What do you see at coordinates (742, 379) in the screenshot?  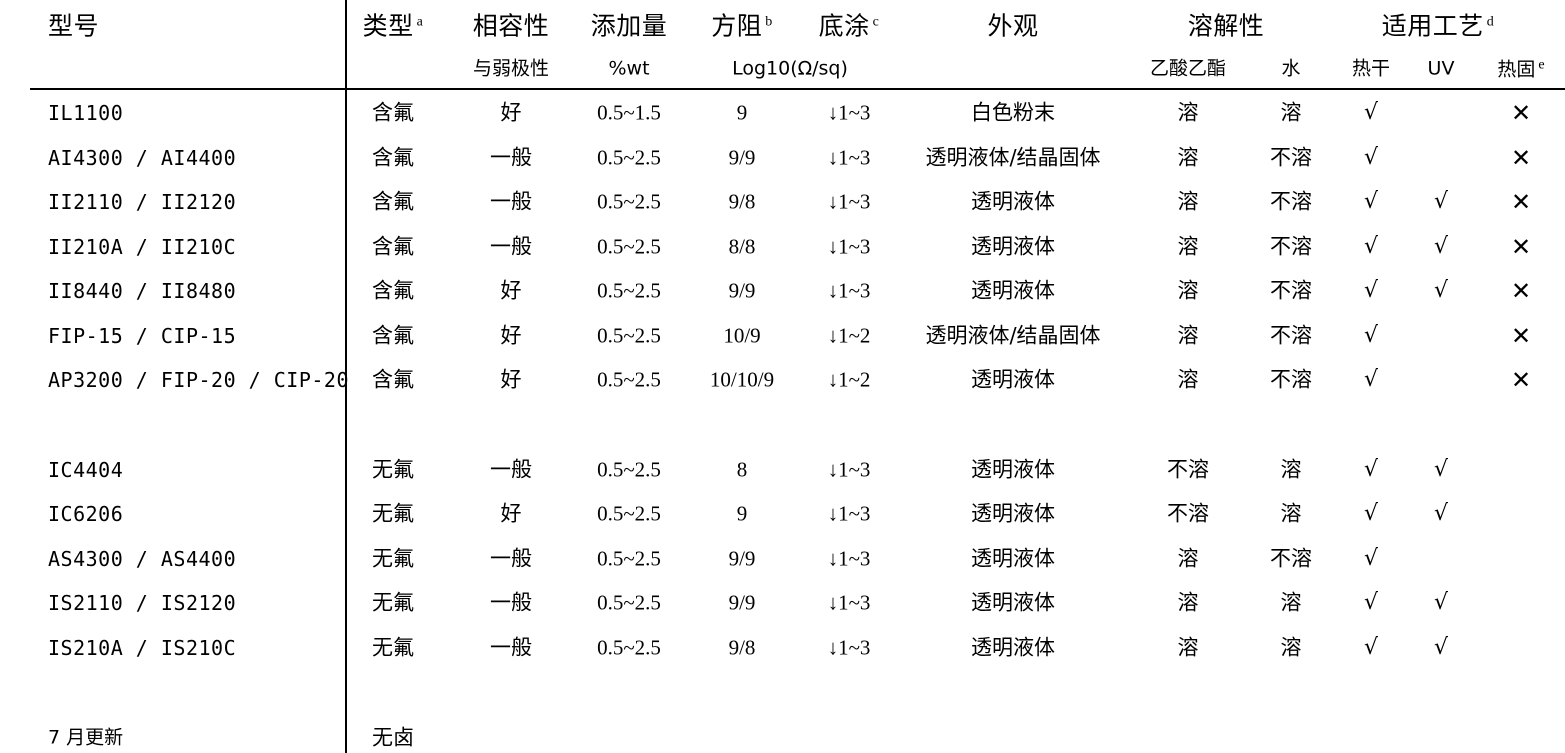 I see `cell-sheet_res: 10/10/9` at bounding box center [742, 379].